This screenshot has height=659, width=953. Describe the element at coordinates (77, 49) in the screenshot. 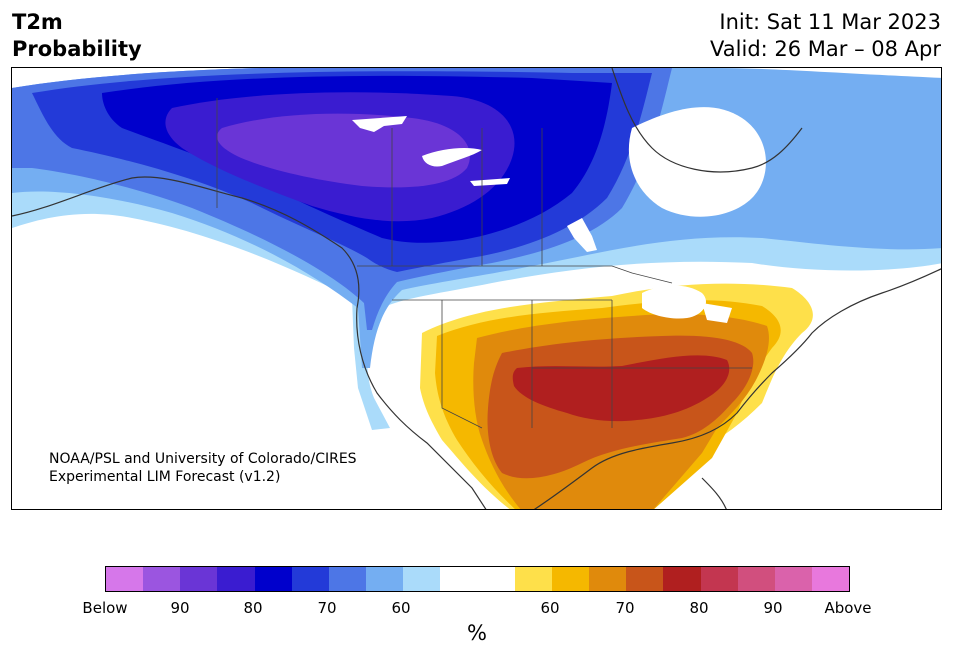

I see `title-line-2: Probability` at that location.